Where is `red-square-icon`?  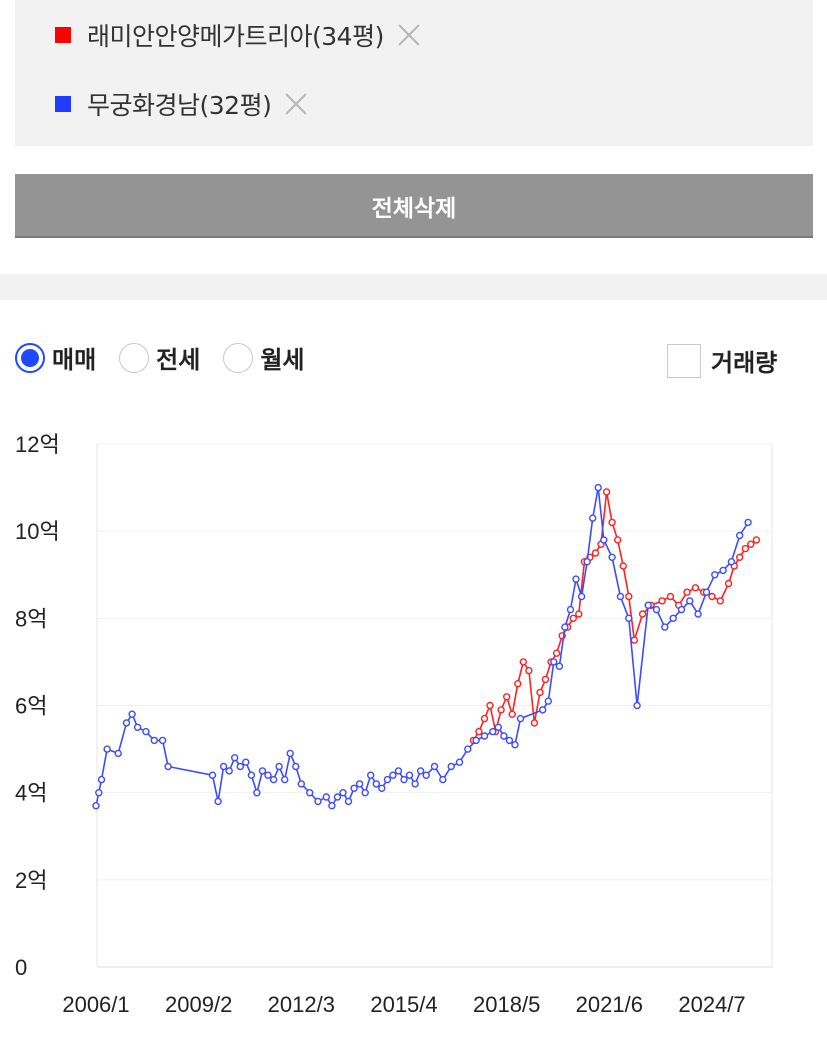
red-square-icon is located at coordinates (63, 35).